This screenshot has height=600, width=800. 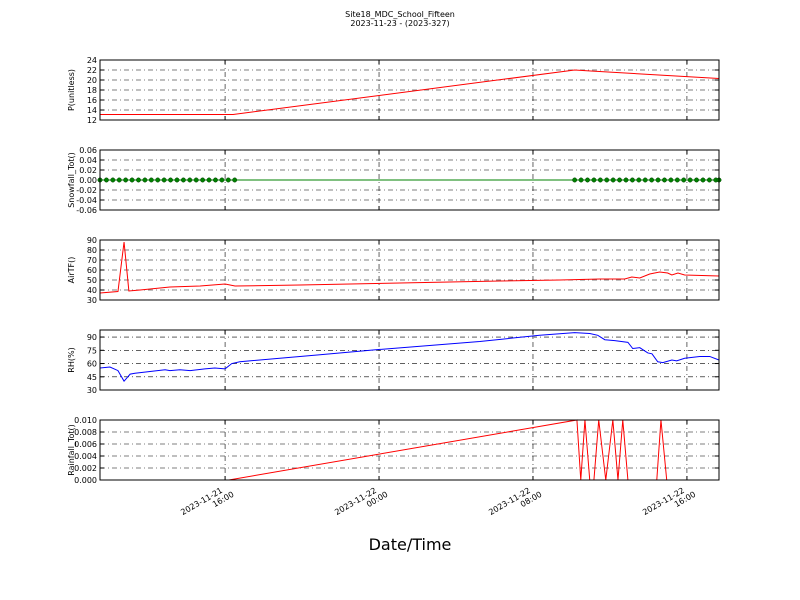 I want to click on x-tick-label: 2023-11-2216:00, so click(x=669, y=503).